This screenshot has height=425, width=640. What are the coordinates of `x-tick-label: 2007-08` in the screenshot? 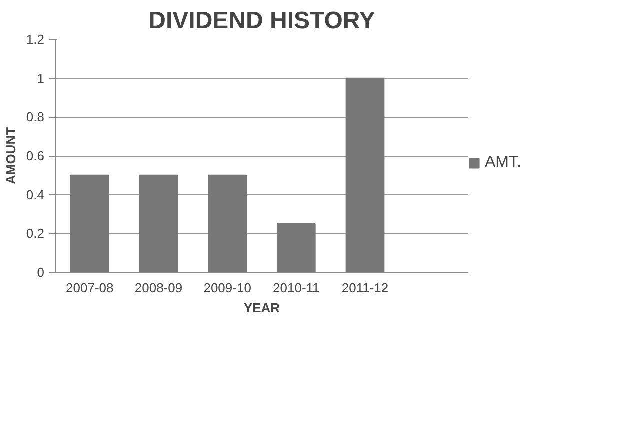 It's located at (90, 288).